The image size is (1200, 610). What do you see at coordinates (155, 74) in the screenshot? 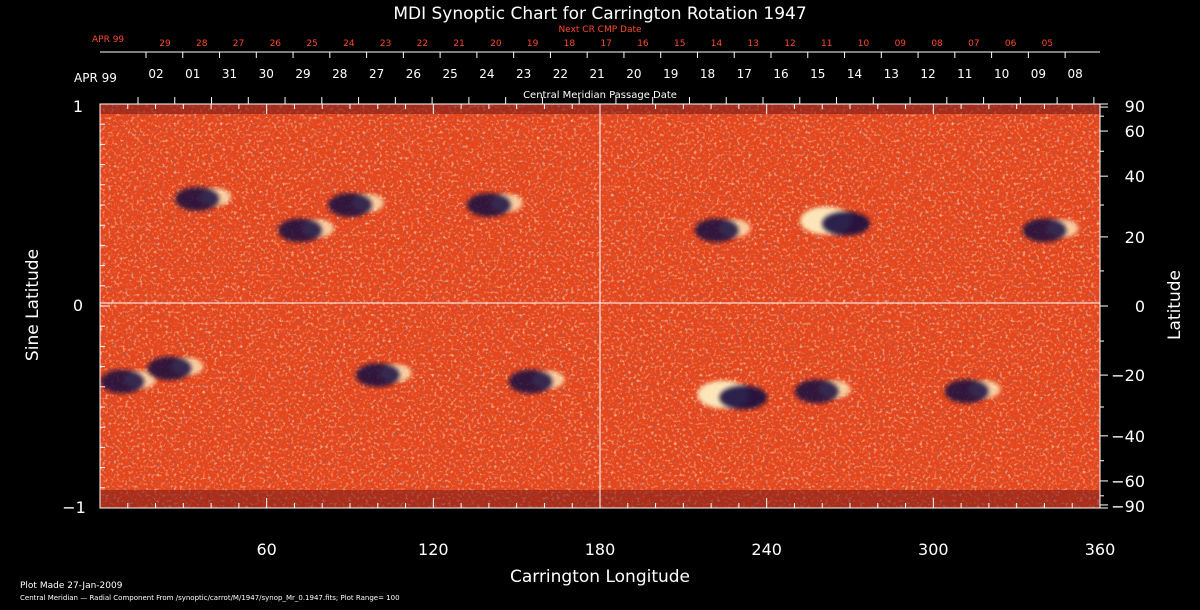
I see `cmp-date: 02` at bounding box center [155, 74].